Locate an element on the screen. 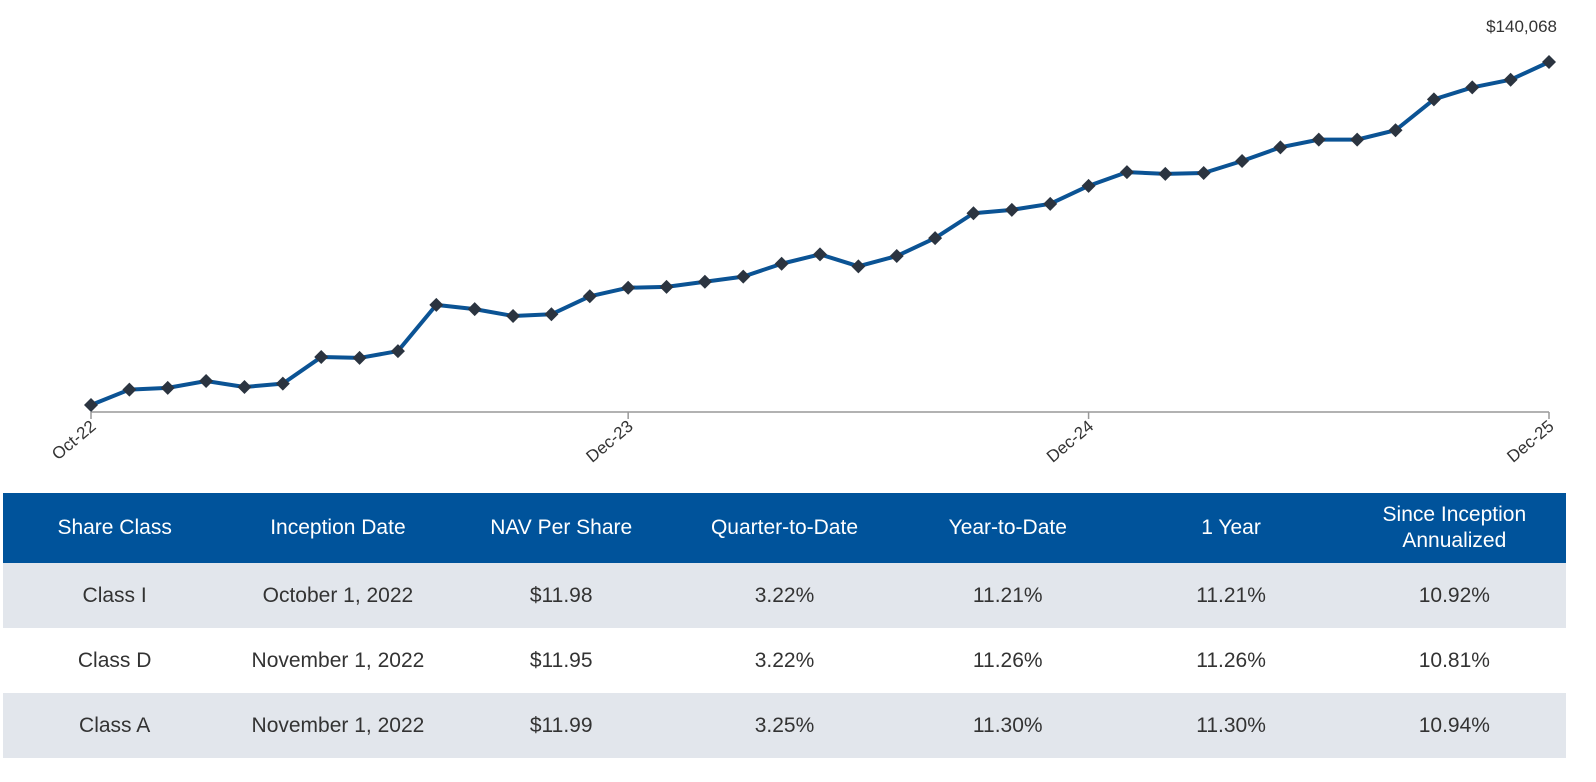 This screenshot has height=782, width=1596. x-tick-label: Dec-23 is located at coordinates (610, 442).